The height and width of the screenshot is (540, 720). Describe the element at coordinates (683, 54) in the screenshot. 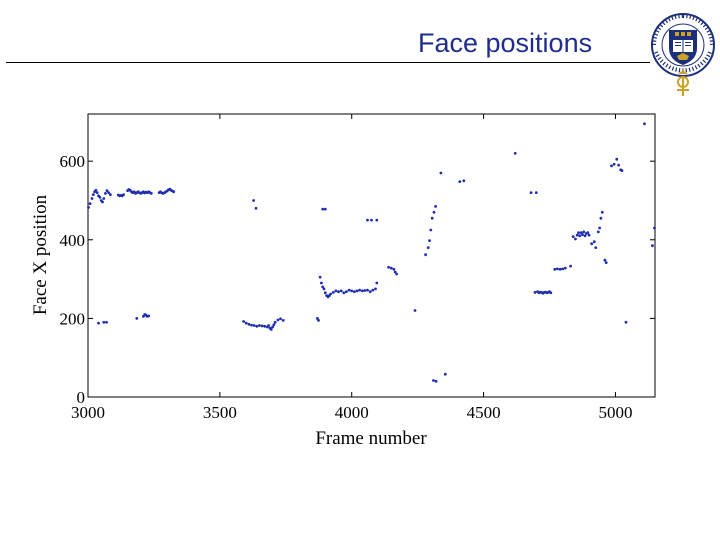

I see `university-crest-icon` at that location.